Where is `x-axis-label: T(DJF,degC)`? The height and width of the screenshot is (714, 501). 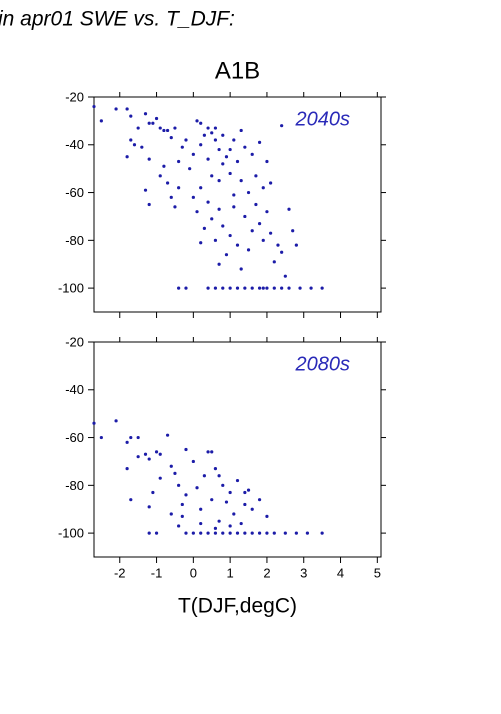 x-axis-label: T(DJF,degC) is located at coordinates (237, 606).